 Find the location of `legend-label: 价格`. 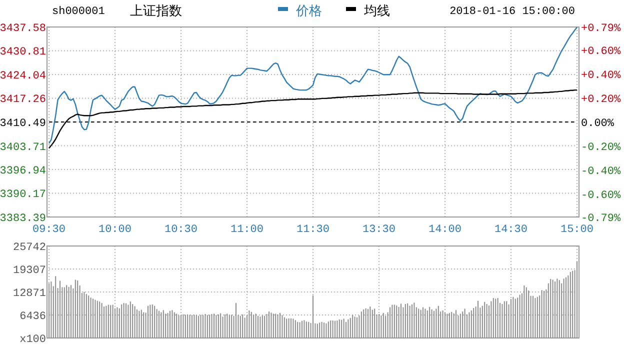

legend-label: 价格 is located at coordinates (308, 11).